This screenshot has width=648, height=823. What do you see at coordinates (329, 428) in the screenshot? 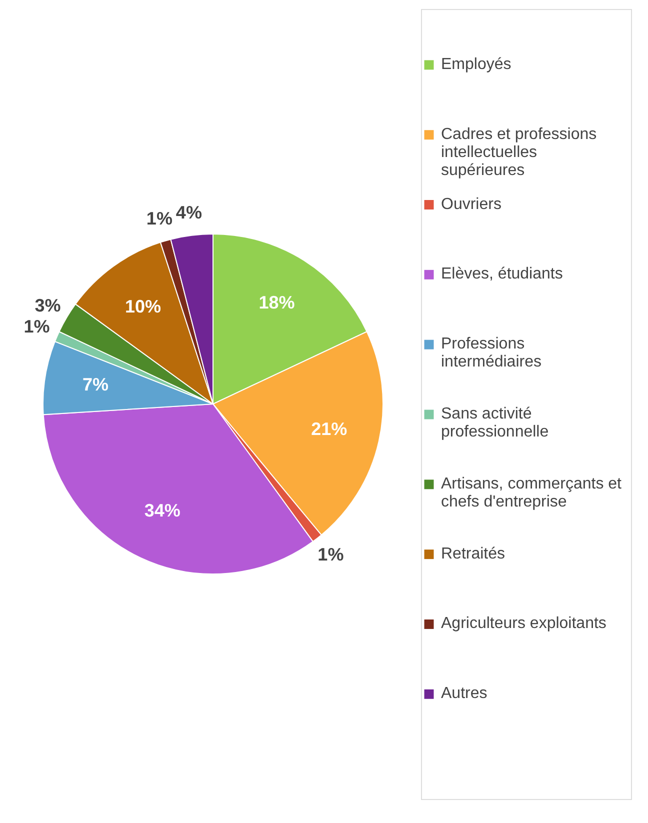
I see `data-label: 21%` at bounding box center [329, 428].